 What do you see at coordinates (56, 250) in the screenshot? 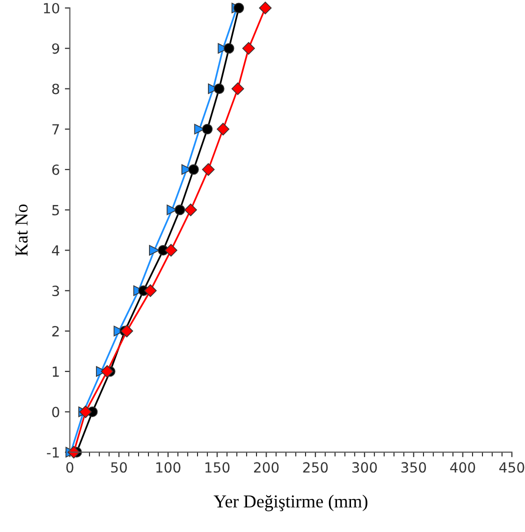
I see `y-tick-label: 4` at bounding box center [56, 250].